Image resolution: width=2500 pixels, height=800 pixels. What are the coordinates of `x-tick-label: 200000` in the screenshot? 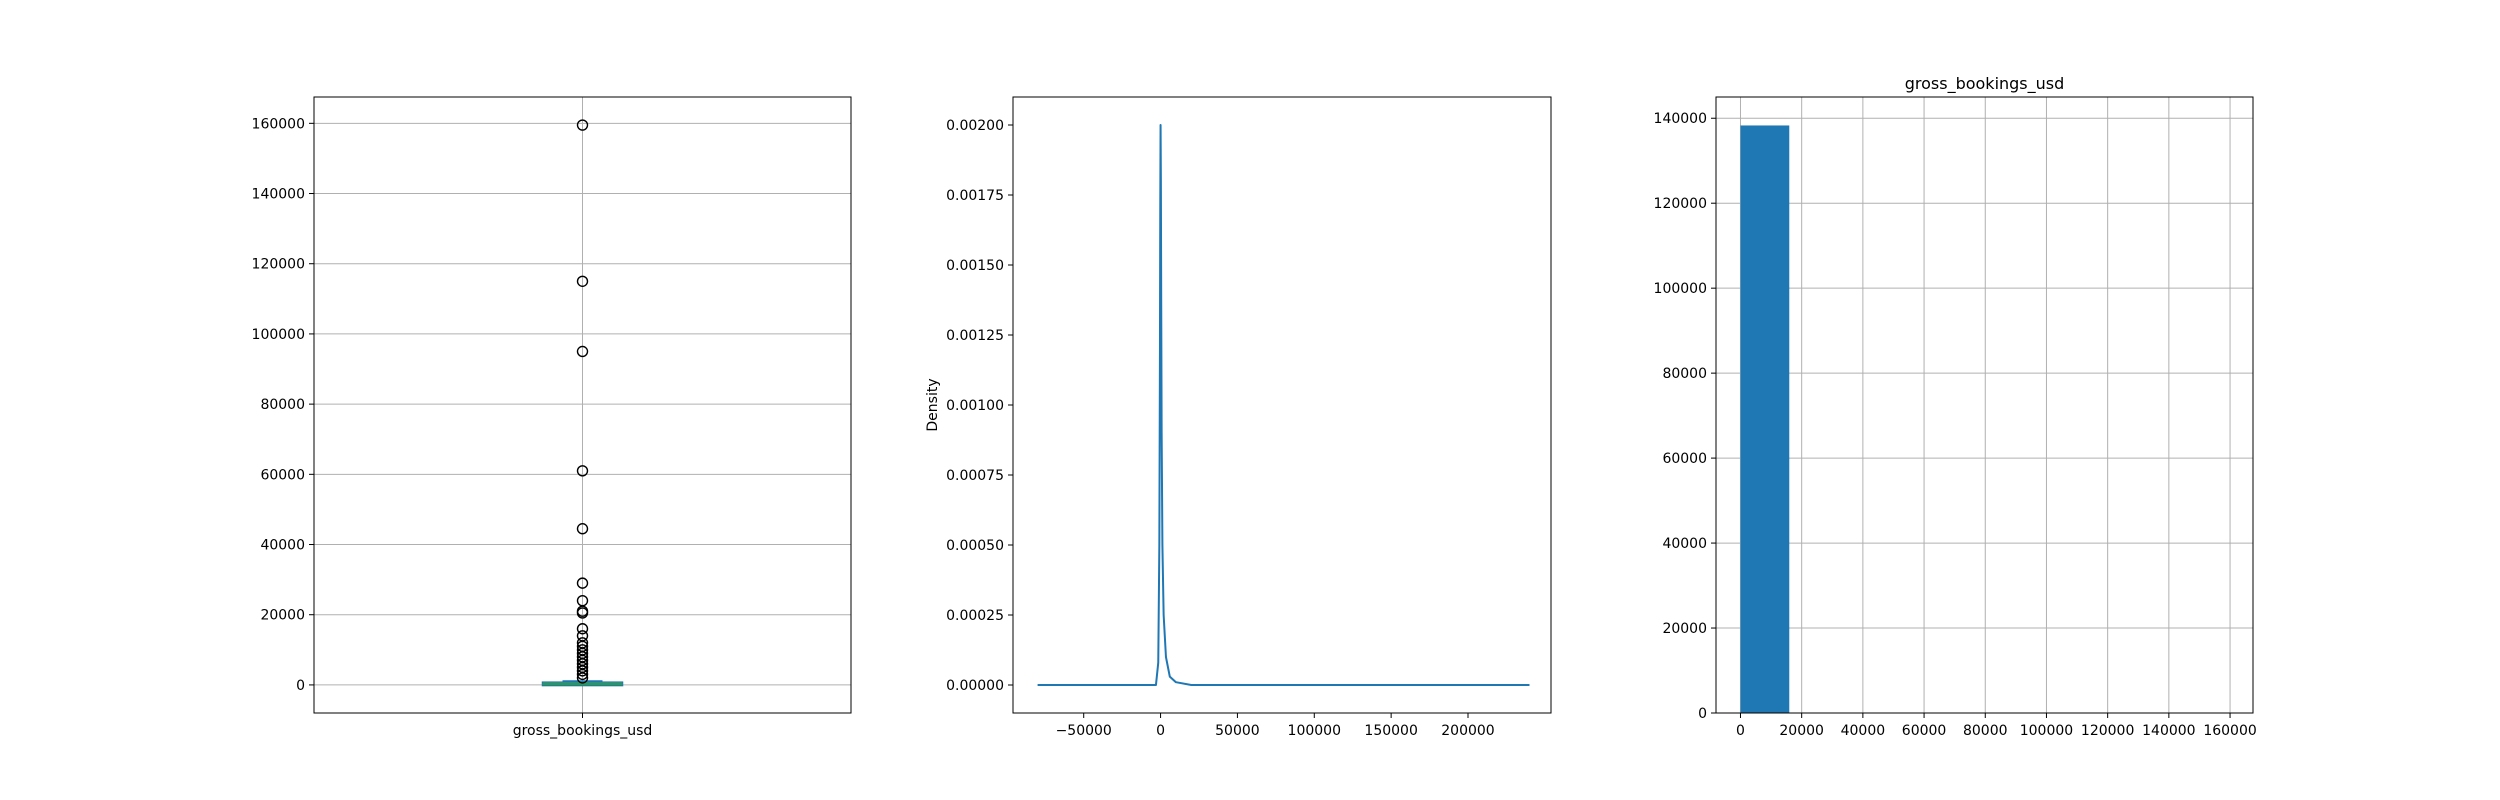 It's located at (1467, 731).